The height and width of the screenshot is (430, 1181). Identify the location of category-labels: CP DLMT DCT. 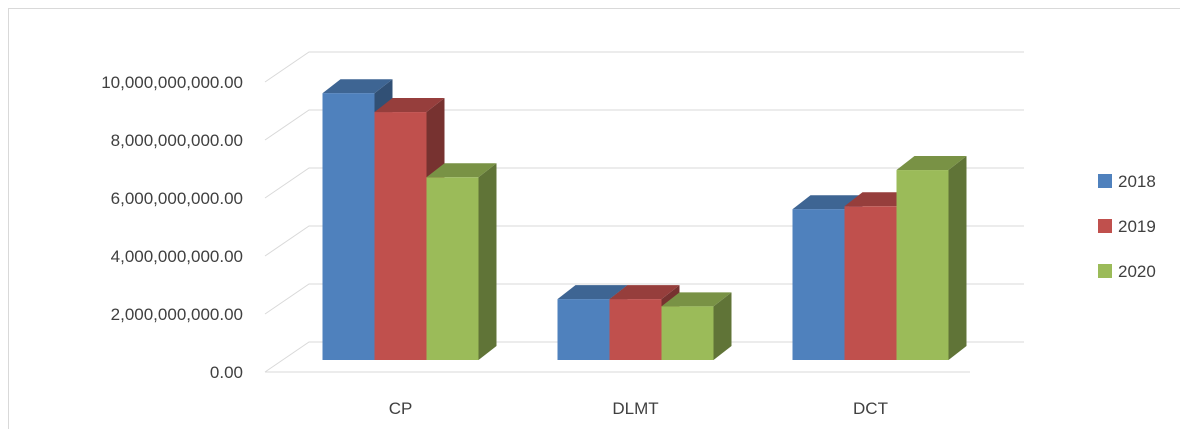
(638, 408).